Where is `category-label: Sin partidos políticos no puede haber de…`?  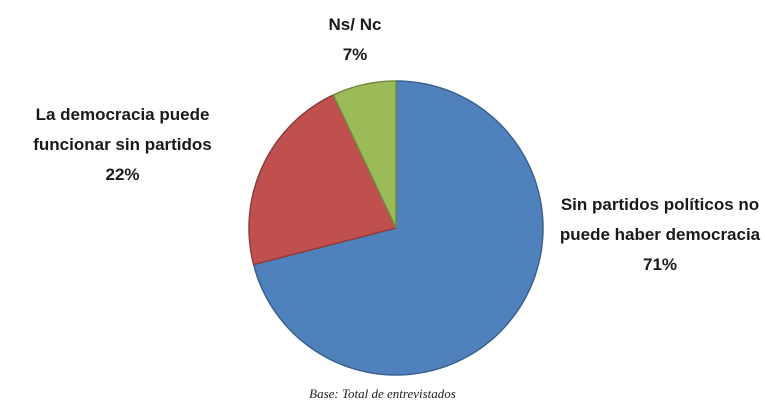 category-label: Sin partidos políticos no puede haber de… is located at coordinates (660, 219).